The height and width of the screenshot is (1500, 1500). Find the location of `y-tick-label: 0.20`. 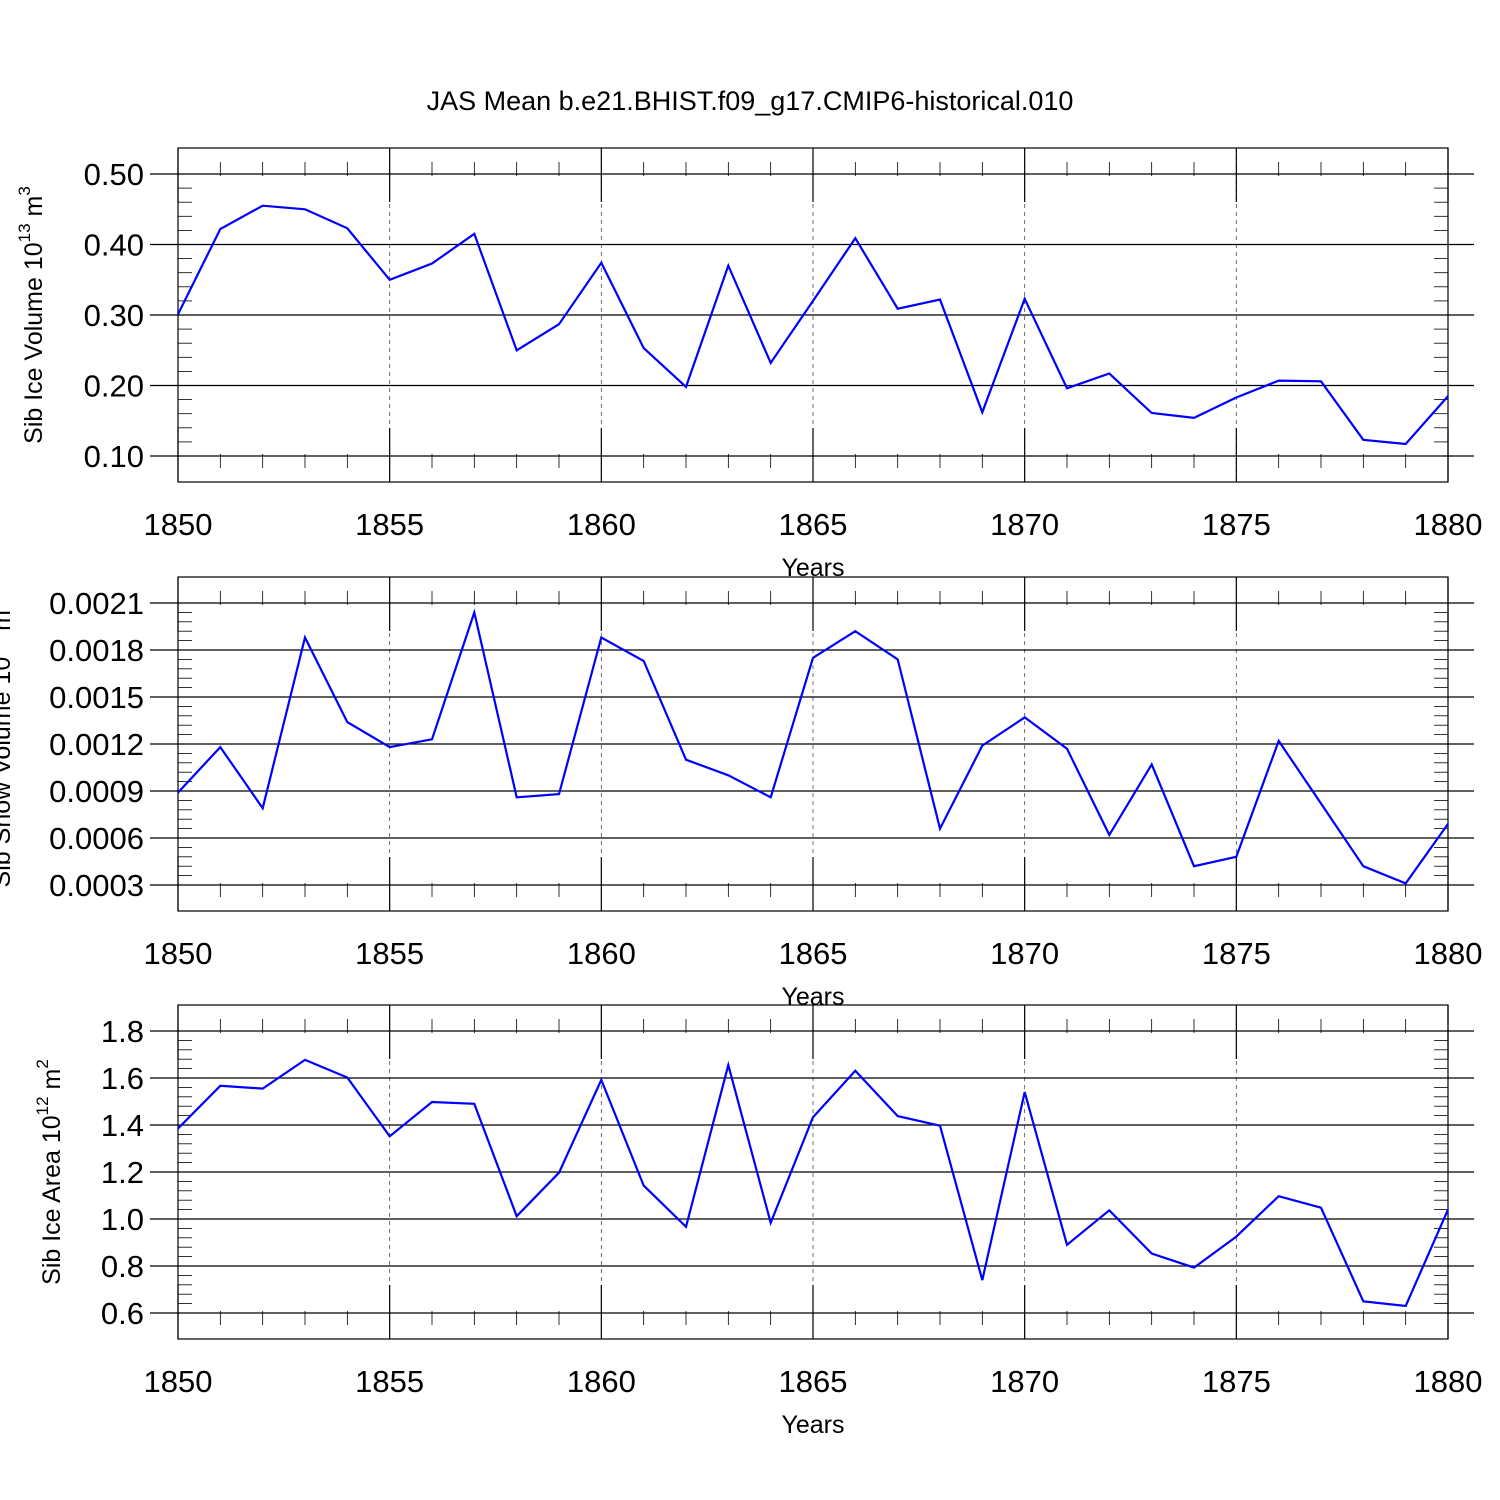

y-tick-label: 0.20 is located at coordinates (114, 386).